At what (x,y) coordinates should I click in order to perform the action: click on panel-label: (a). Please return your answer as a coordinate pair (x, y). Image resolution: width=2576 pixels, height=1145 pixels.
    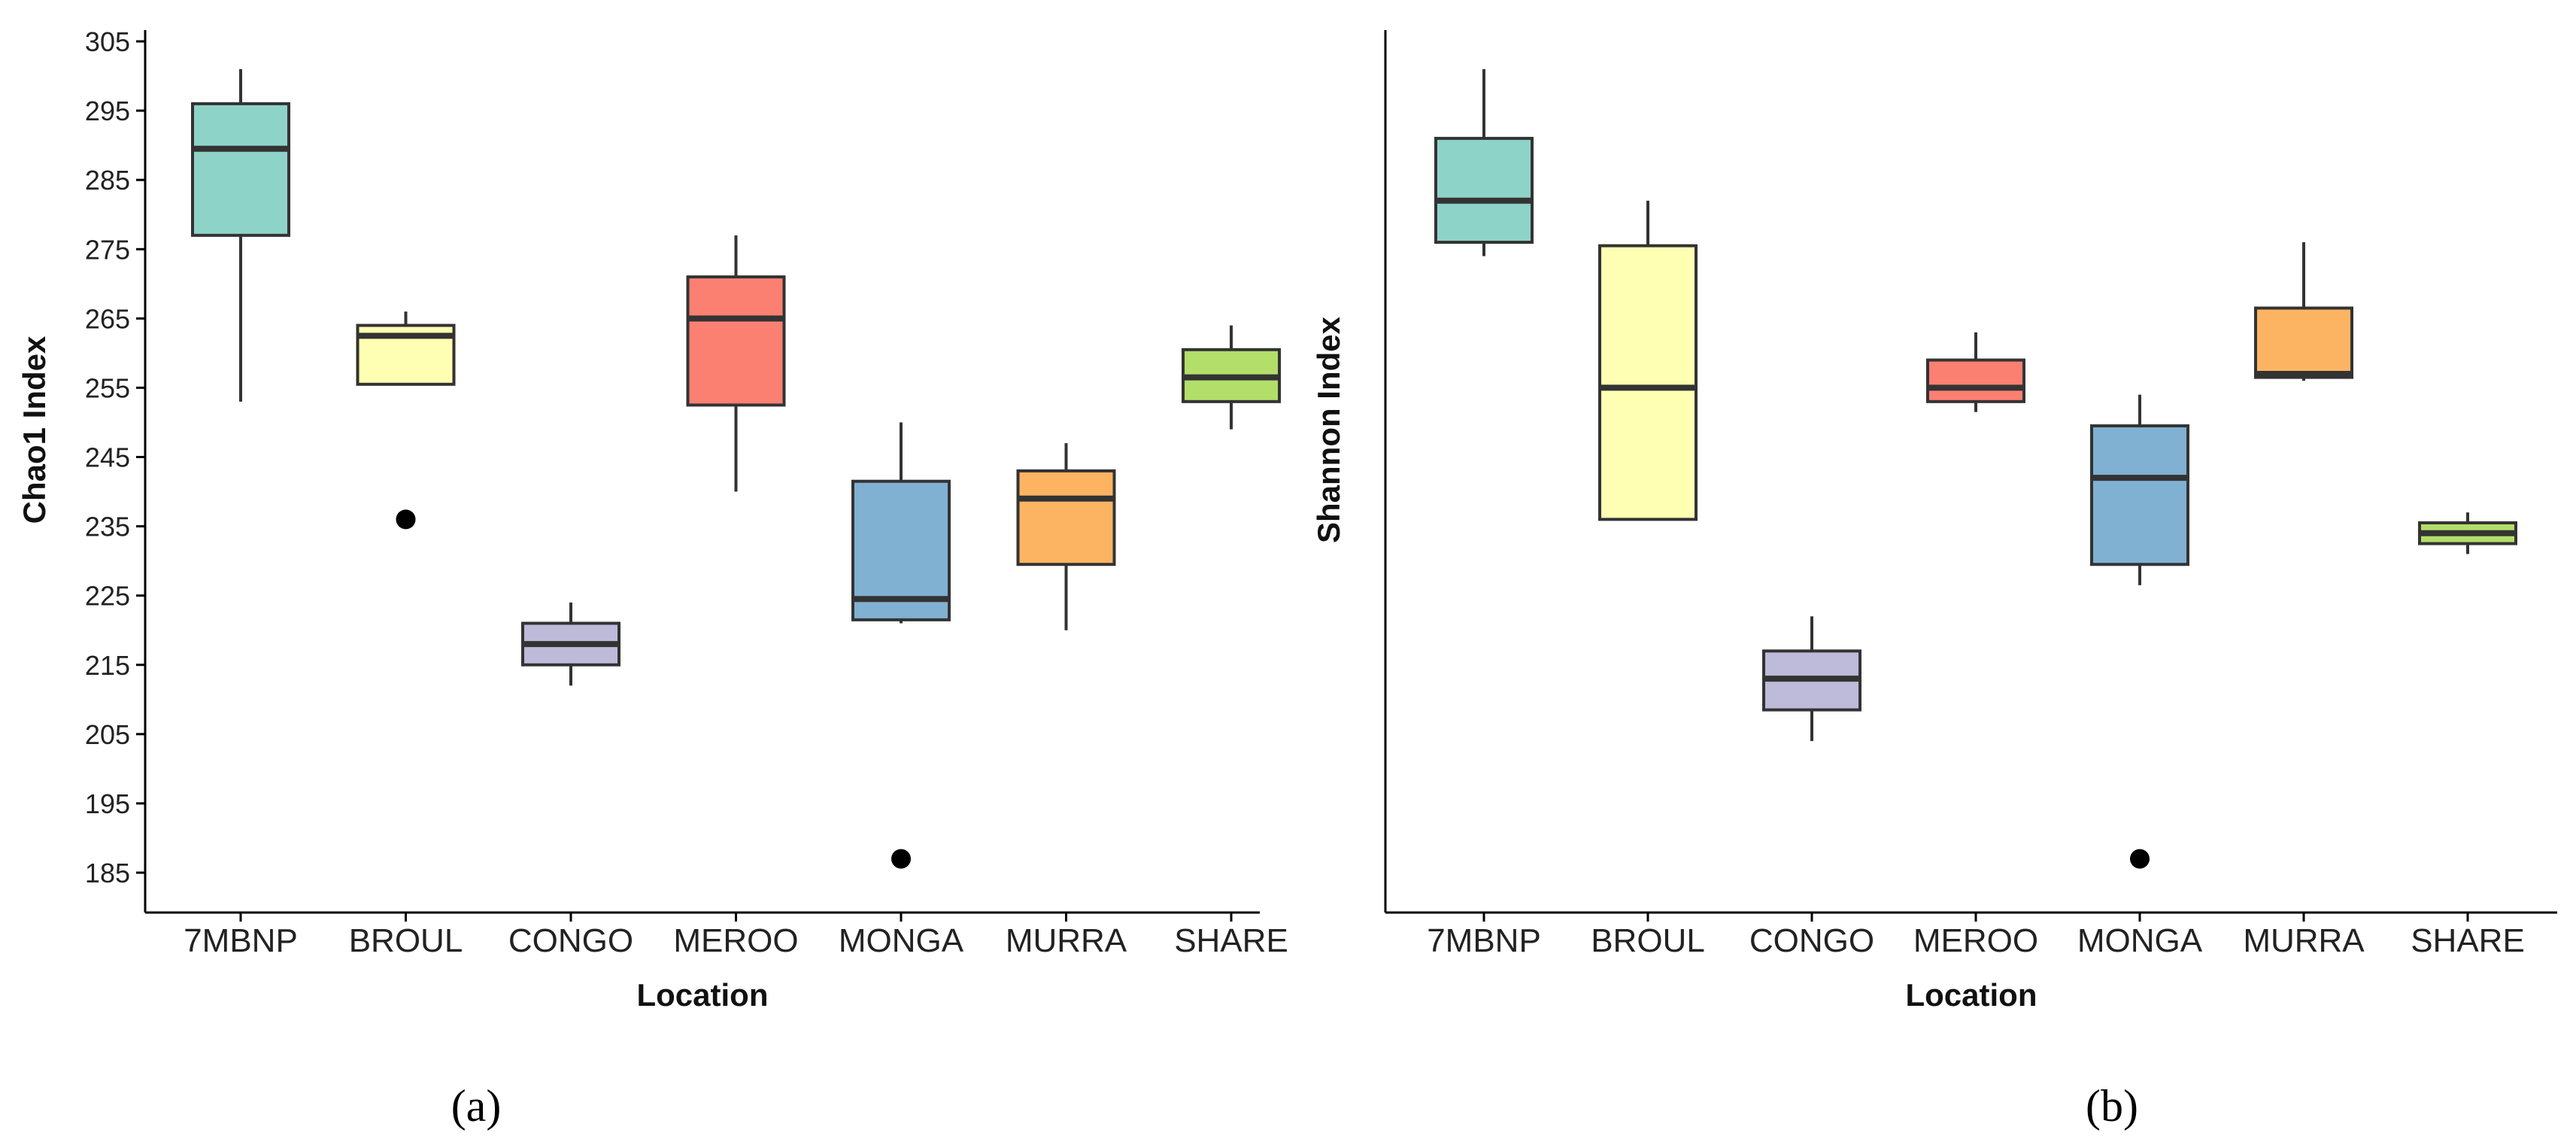
    Looking at the image, I should click on (476, 1106).